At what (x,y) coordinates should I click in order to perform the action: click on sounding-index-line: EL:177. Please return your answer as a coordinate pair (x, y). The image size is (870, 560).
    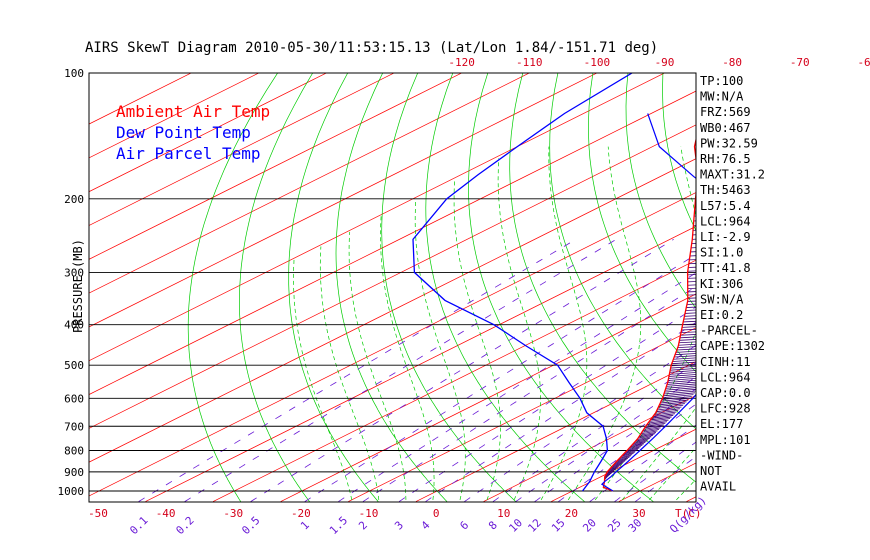
    Looking at the image, I should click on (721, 424).